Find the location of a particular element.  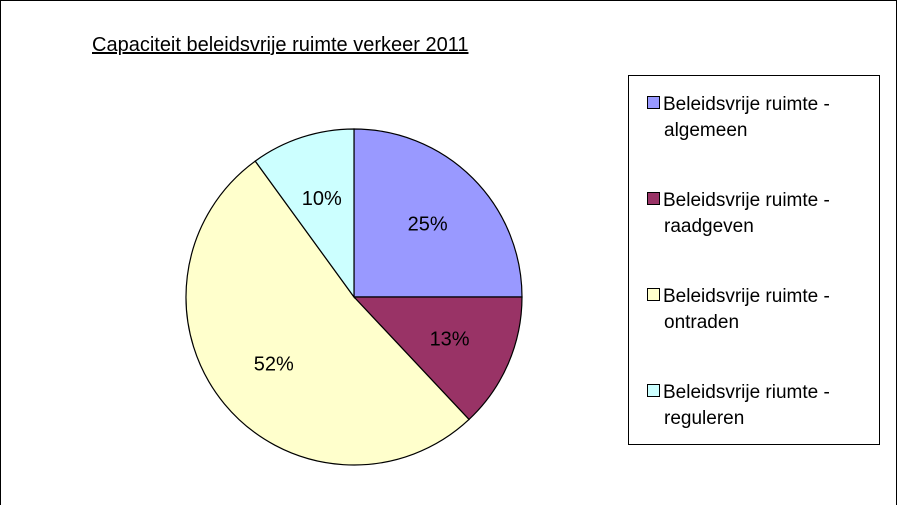

legend-item-raadgeven: Beleidsvrije ruimte - raadgeven is located at coordinates (738, 214).